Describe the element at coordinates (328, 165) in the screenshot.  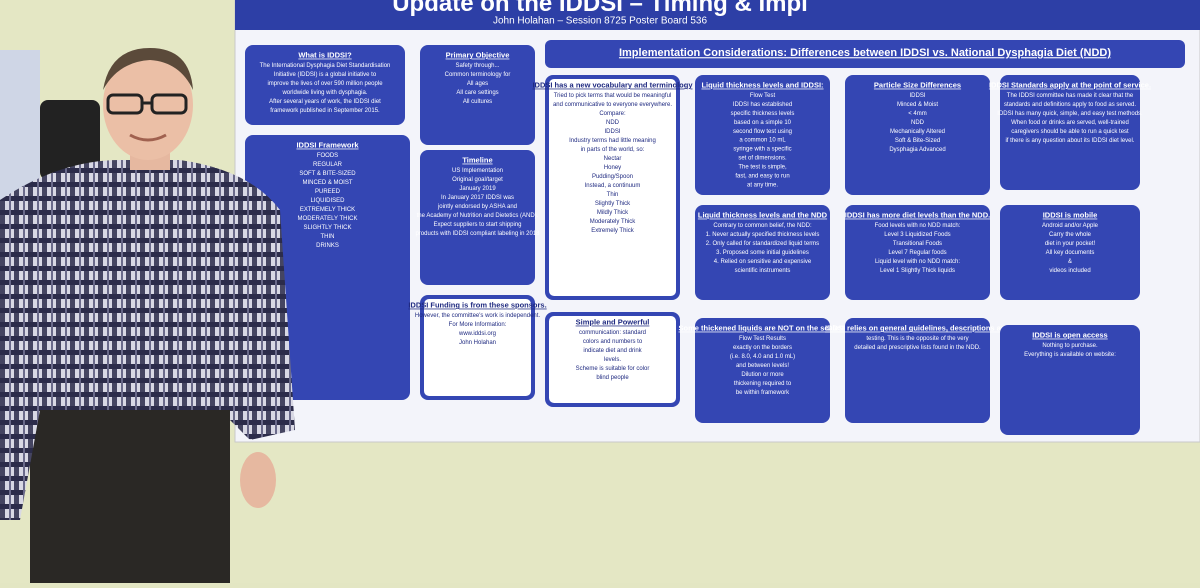
I see `panel-text: REGULAR` at that location.